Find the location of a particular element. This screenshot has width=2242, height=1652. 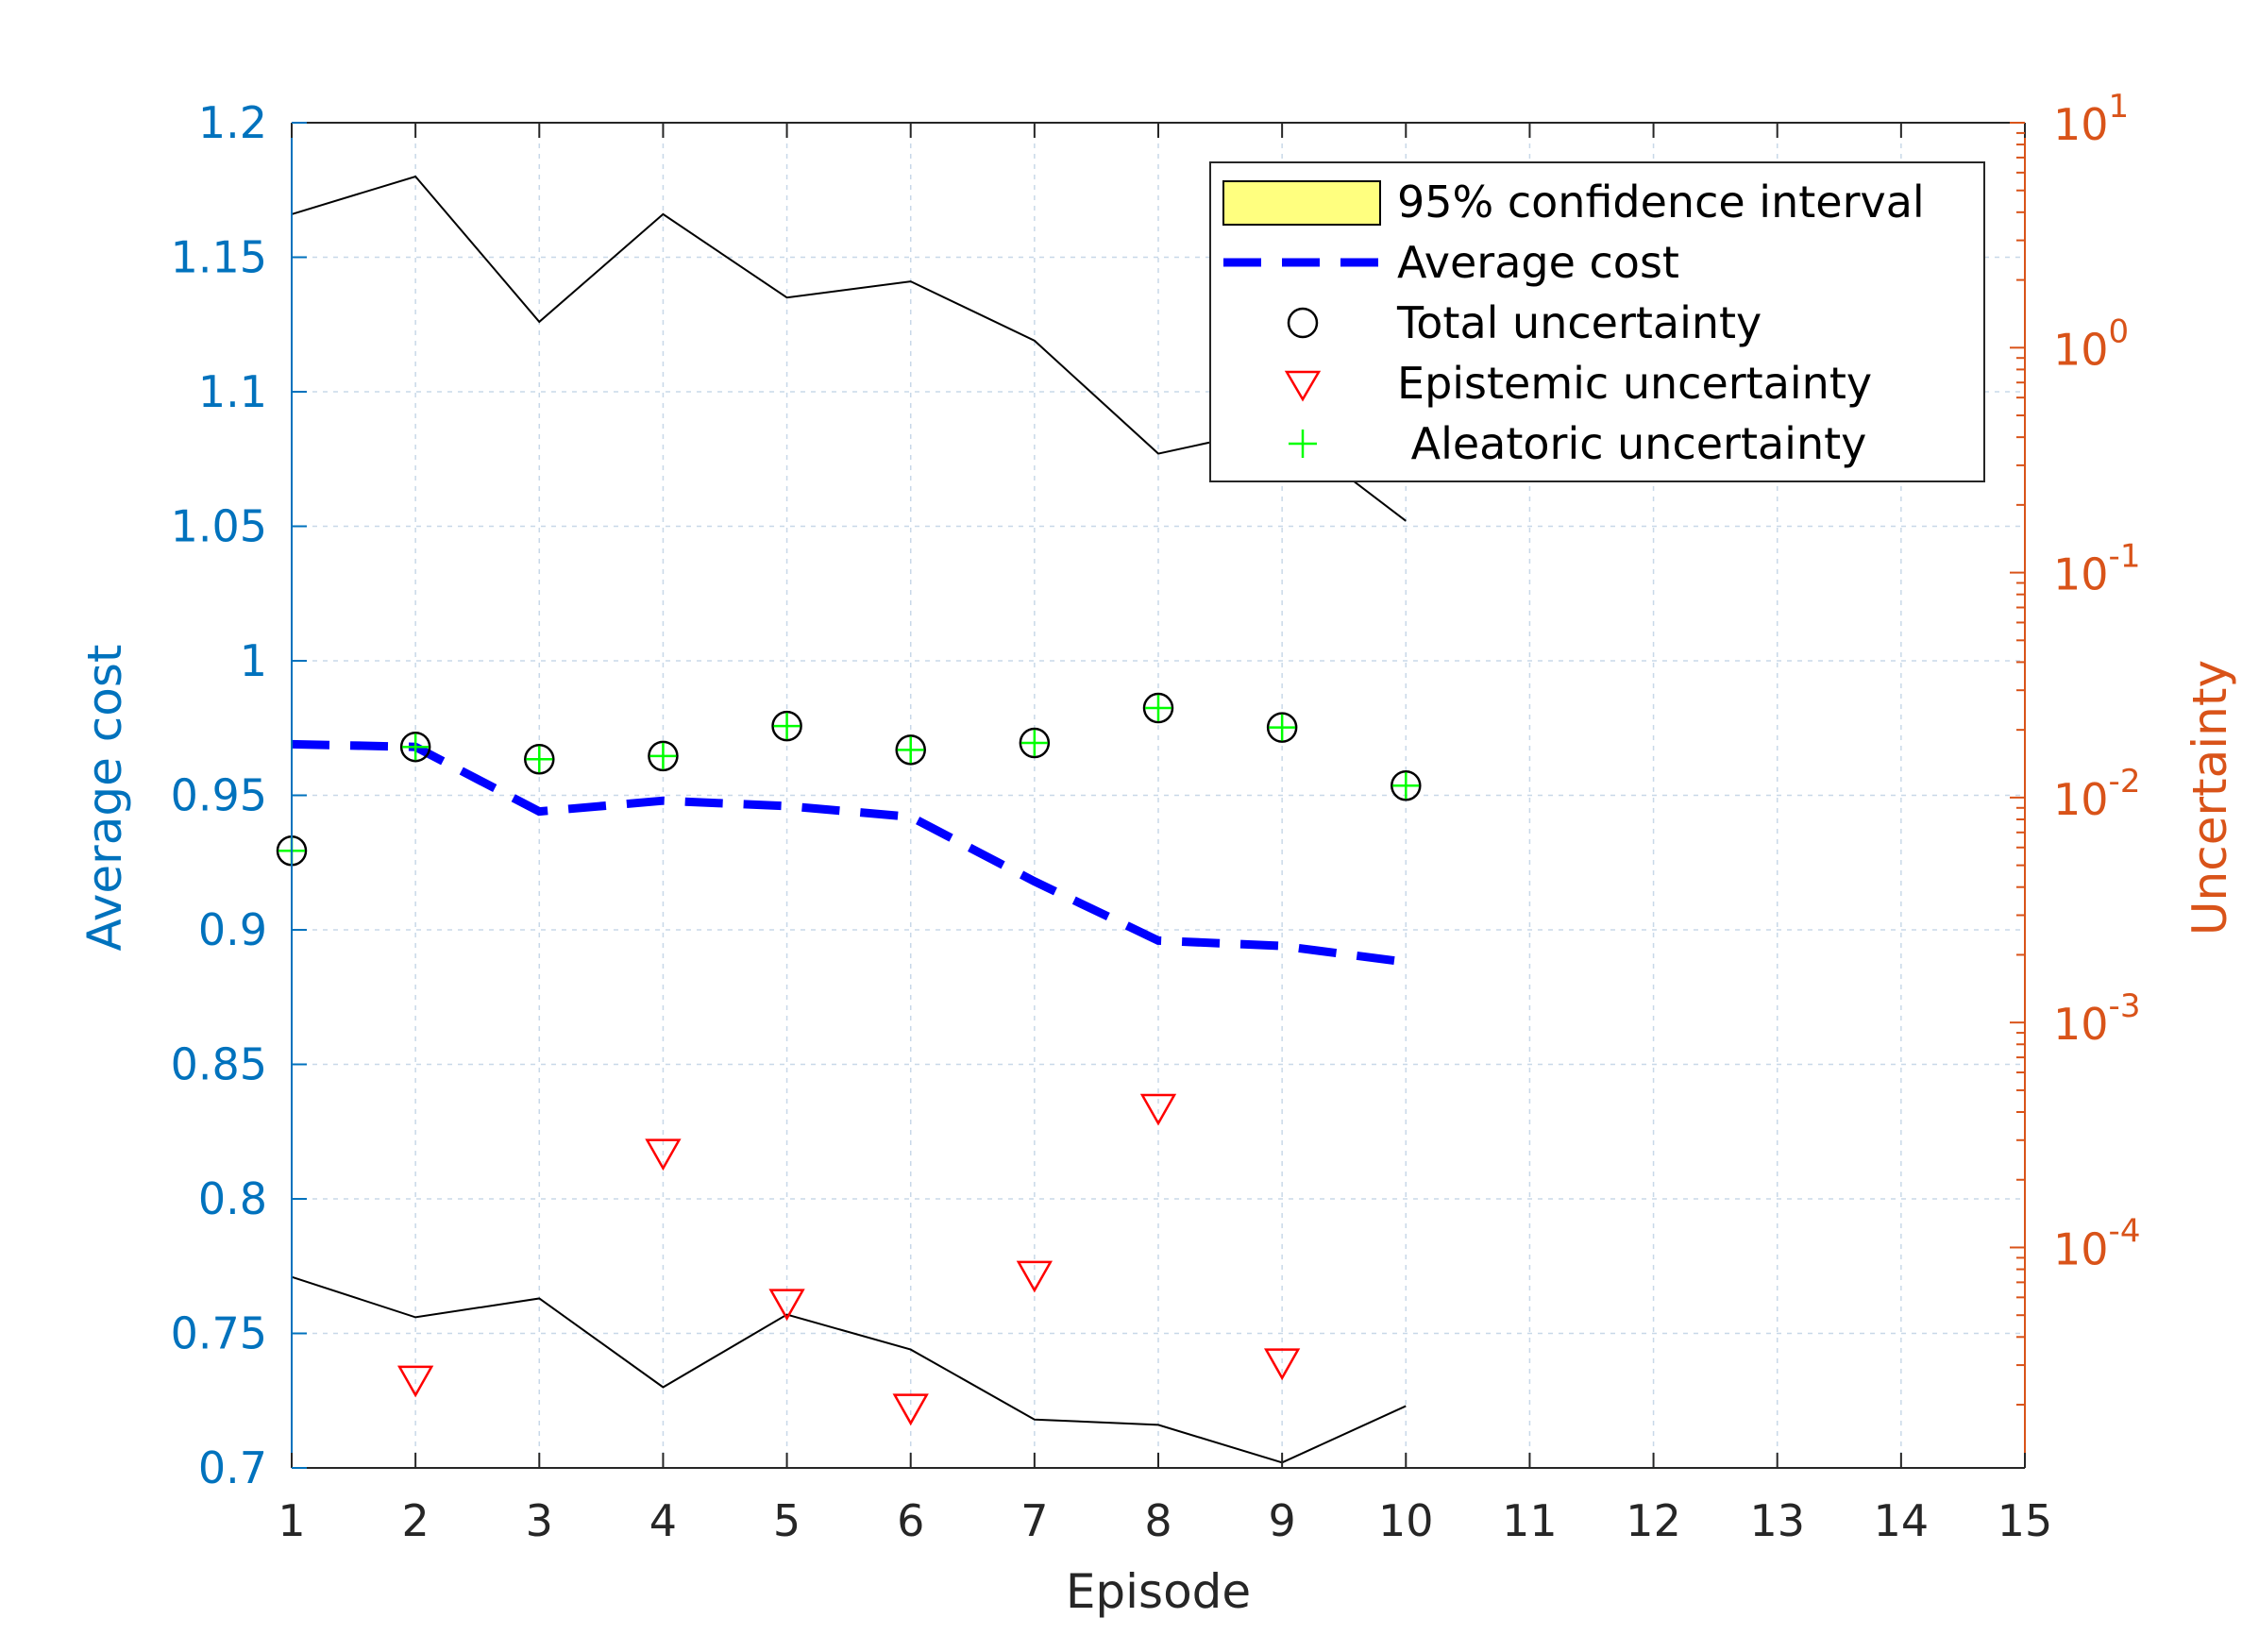

y-left-tick-label: 0.85 is located at coordinates (219, 1064).